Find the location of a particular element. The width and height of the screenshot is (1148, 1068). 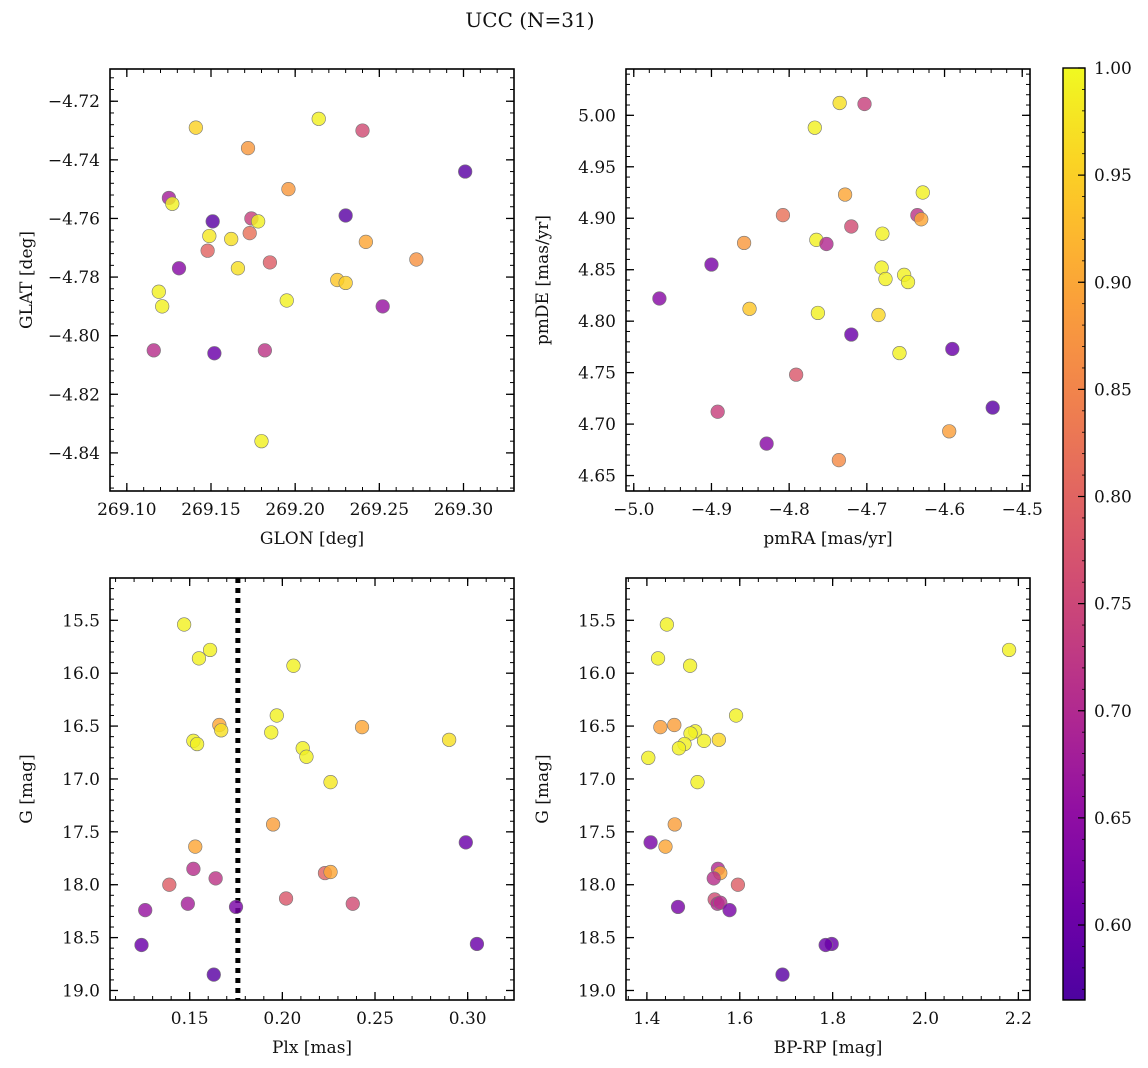

y-tick-label: −4.76 is located at coordinates (74, 219).